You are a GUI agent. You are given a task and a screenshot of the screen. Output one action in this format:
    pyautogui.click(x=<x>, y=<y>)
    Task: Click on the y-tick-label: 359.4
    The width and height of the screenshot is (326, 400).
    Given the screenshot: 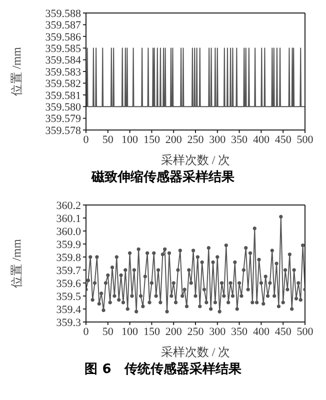 What is the action you would take?
    pyautogui.click(x=69, y=310)
    